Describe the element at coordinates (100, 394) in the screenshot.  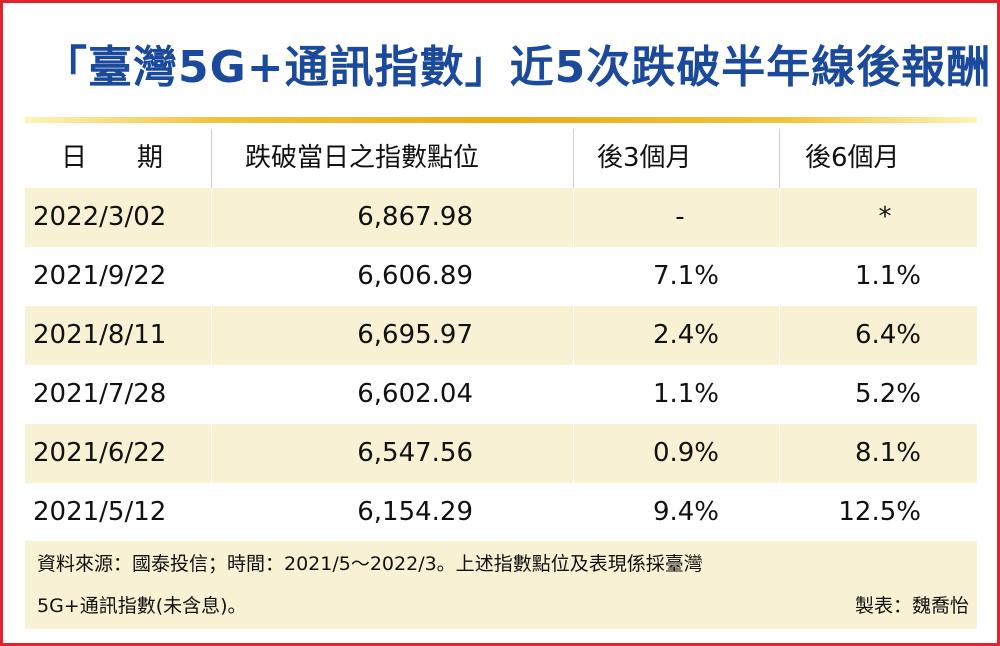
I see `row-date: 2021/7/28` at that location.